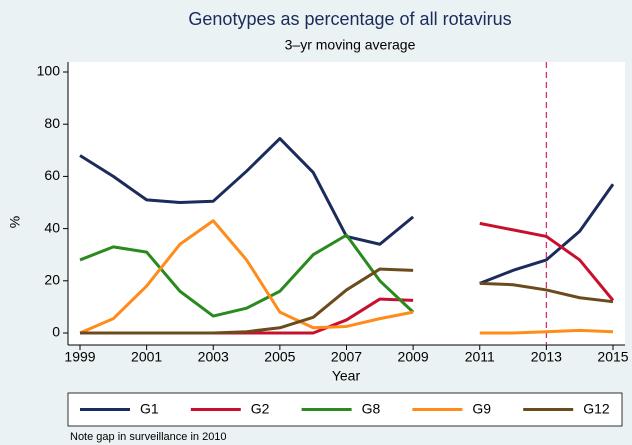 The height and width of the screenshot is (445, 632). What do you see at coordinates (49, 71) in the screenshot?
I see `y-tick-label: 100` at bounding box center [49, 71].